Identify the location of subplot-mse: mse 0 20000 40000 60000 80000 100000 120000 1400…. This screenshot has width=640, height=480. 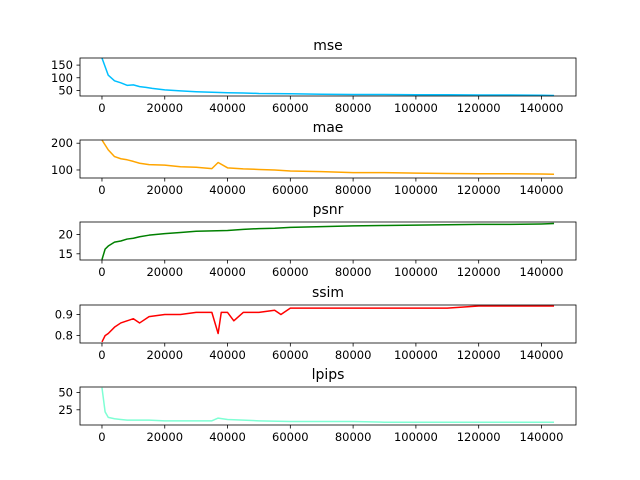
(314, 76).